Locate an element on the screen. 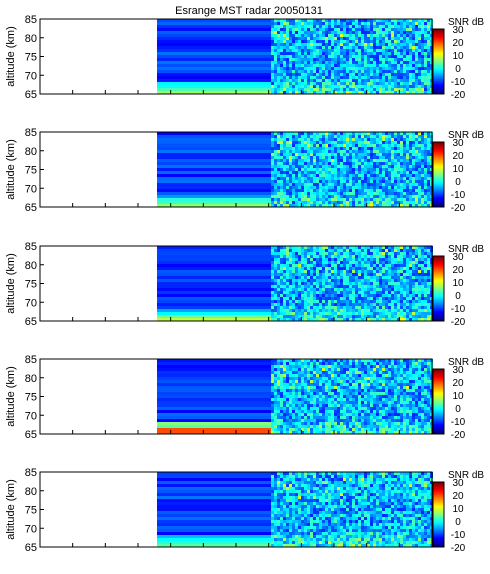 This screenshot has width=490, height=574. figure-title: Esrange MST radar 20050131 is located at coordinates (249, 11).